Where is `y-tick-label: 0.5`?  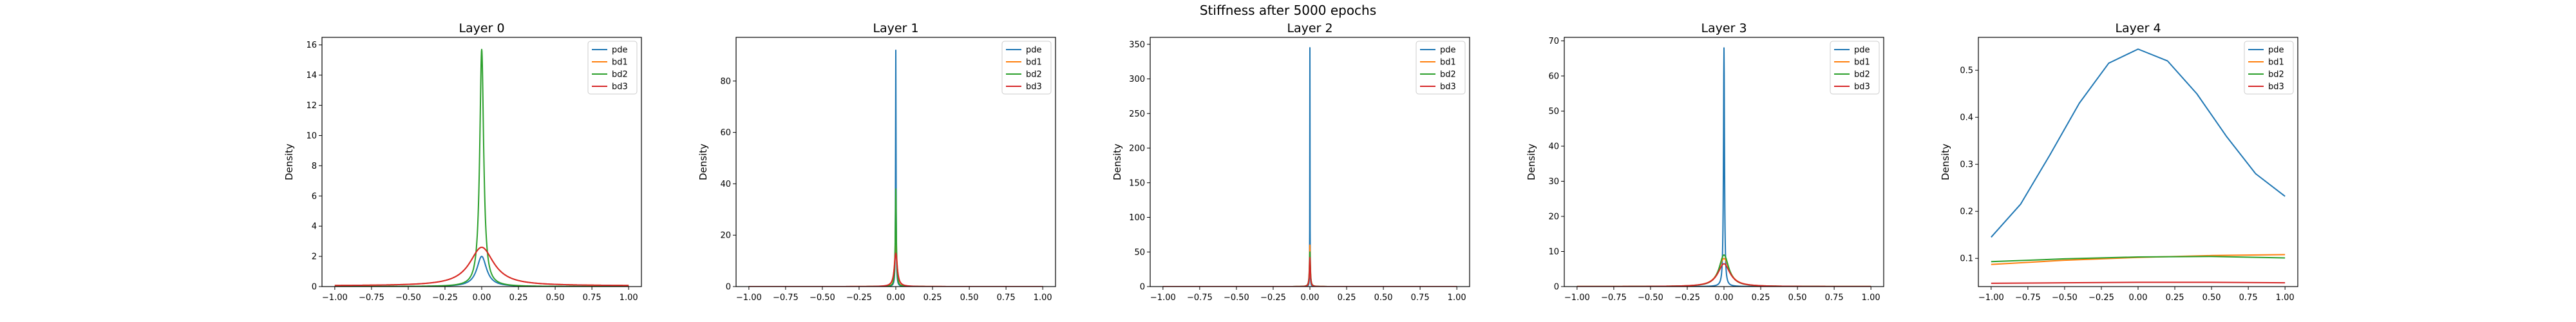
y-tick-label: 0.5 is located at coordinates (1966, 71).